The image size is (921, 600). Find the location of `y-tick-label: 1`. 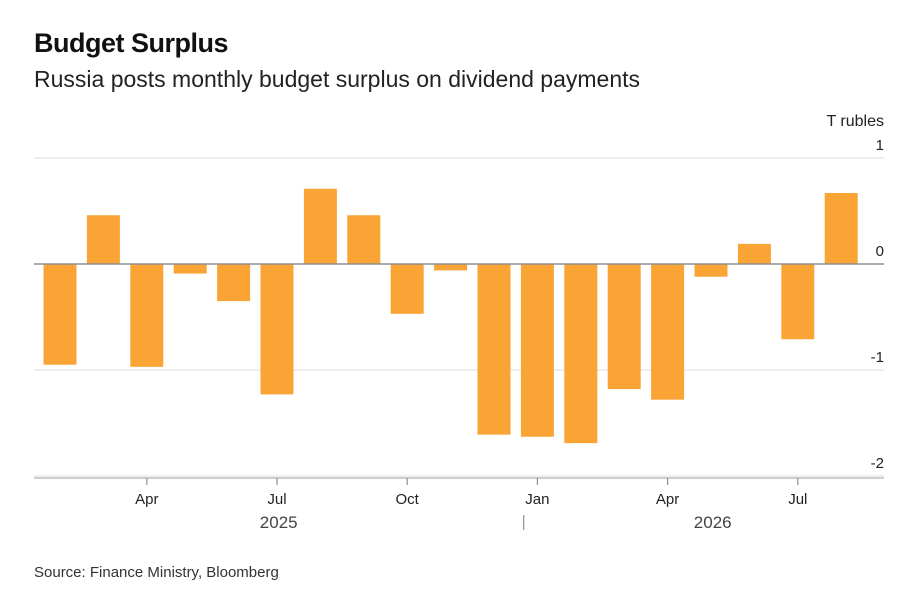

y-tick-label: 1 is located at coordinates (880, 145).